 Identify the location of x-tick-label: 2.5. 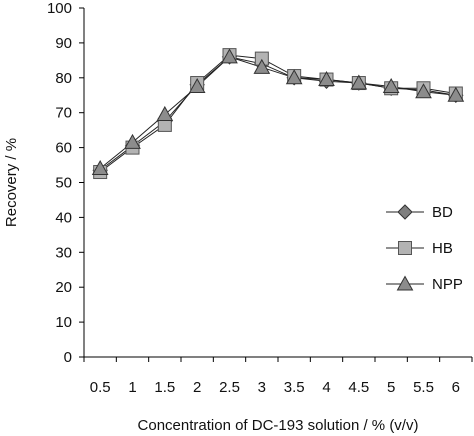
(229, 387).